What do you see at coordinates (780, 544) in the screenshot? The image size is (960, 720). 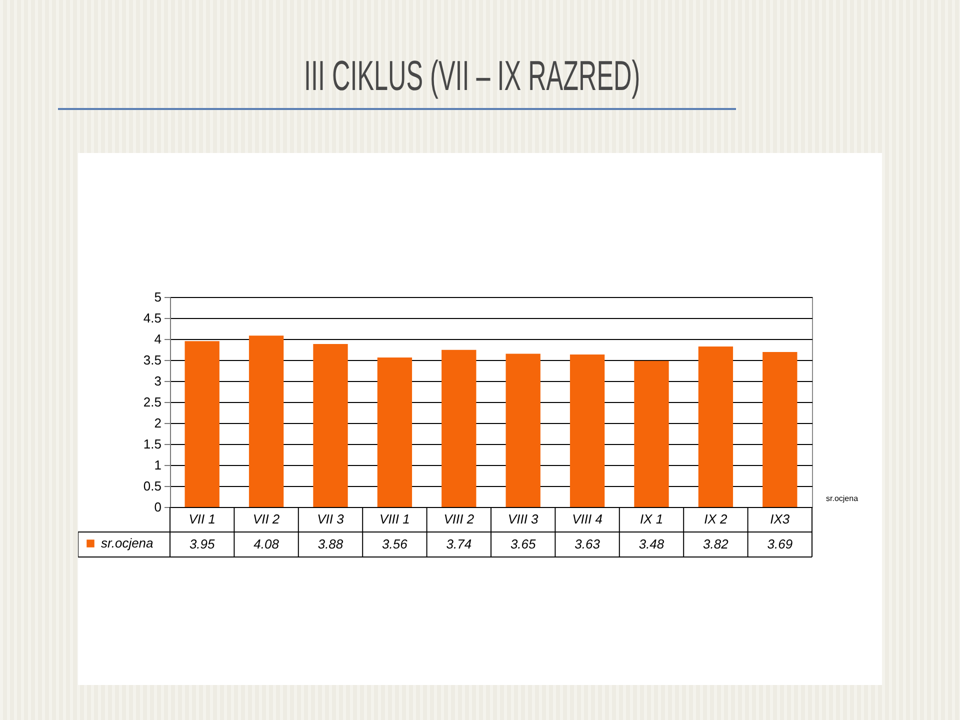 I see `data-label: 3.69` at bounding box center [780, 544].